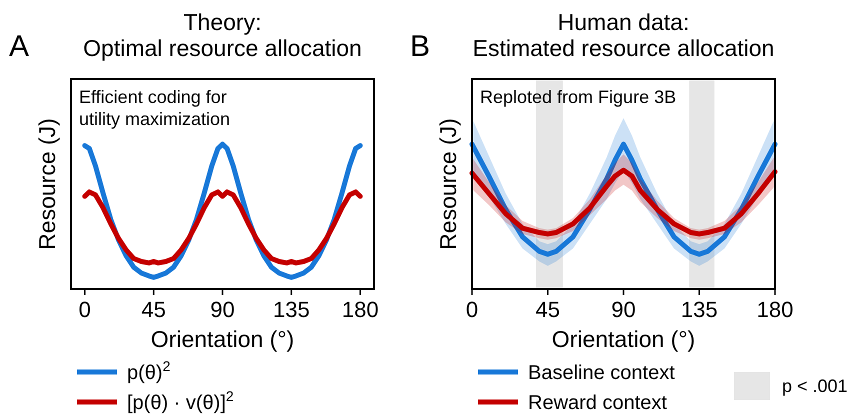  I want to click on chart-title: Human data: Estimated resource allocation, so click(623, 35).